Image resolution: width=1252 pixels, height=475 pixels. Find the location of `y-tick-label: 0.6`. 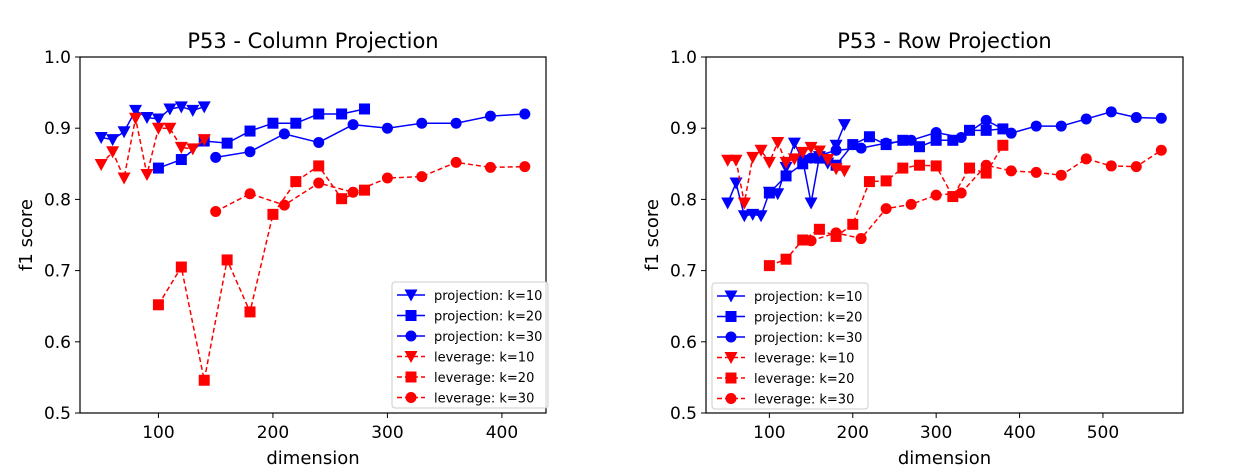

y-tick-label: 0.6 is located at coordinates (57, 343).